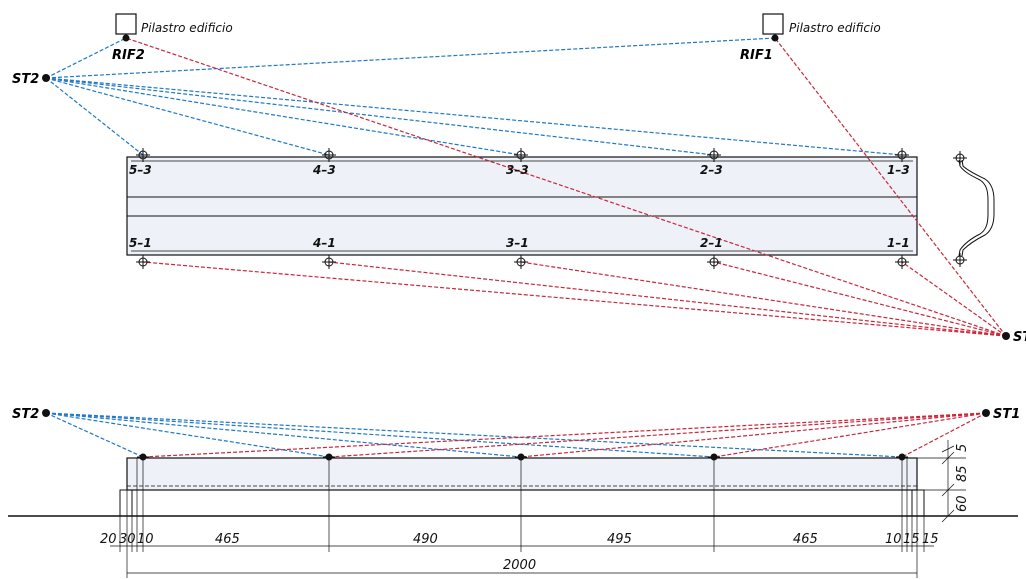 This screenshot has width=1026, height=580. I want to click on rif1-label: RIF1, so click(756, 55).